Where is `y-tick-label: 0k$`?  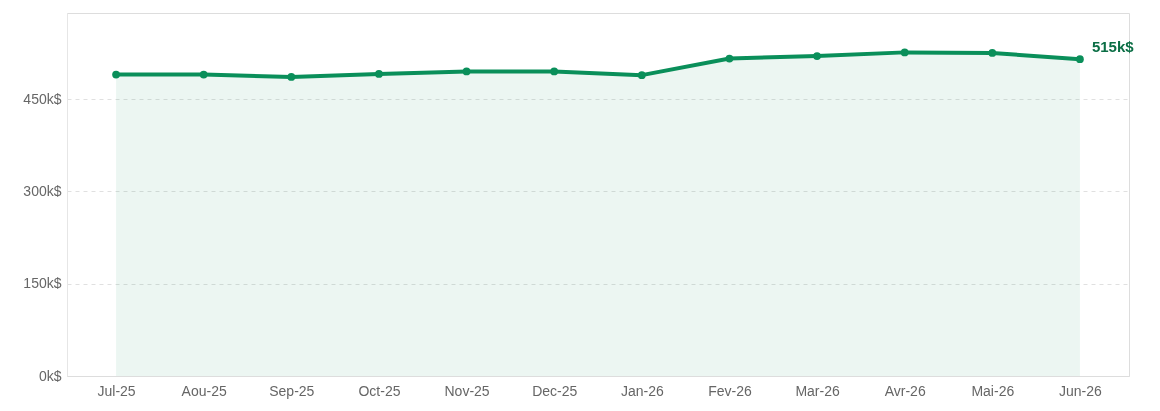
y-tick-label: 0k$ is located at coordinates (50, 375).